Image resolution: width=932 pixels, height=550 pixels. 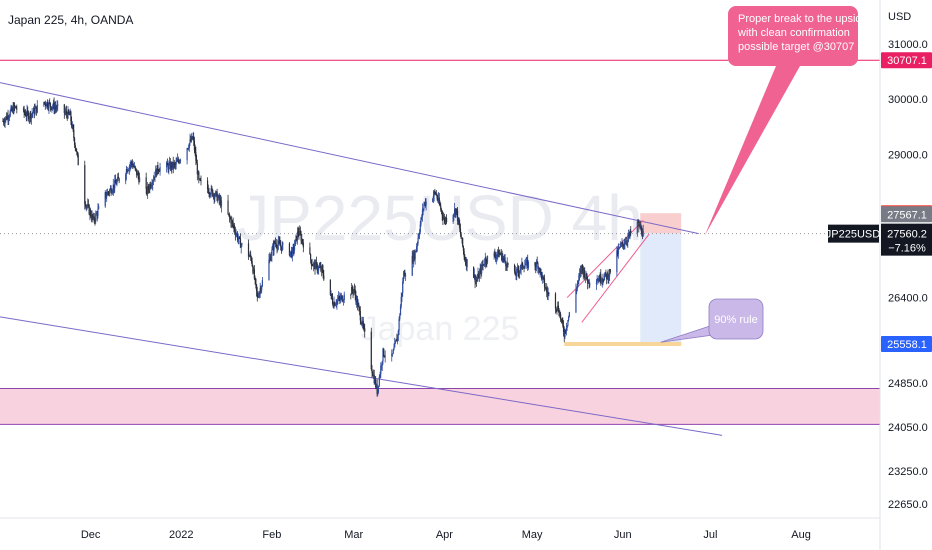 What do you see at coordinates (853, 235) in the screenshot?
I see `series-label: JP225USD` at bounding box center [853, 235].